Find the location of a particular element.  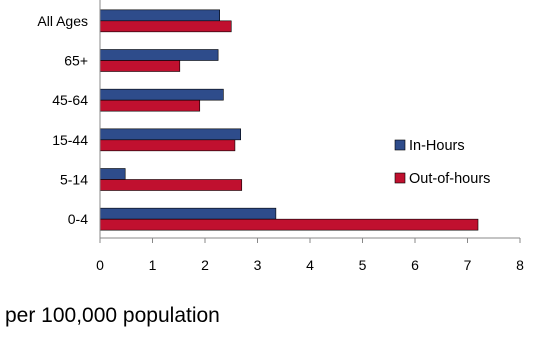

y-tick-label: 45-64 is located at coordinates (70, 100).